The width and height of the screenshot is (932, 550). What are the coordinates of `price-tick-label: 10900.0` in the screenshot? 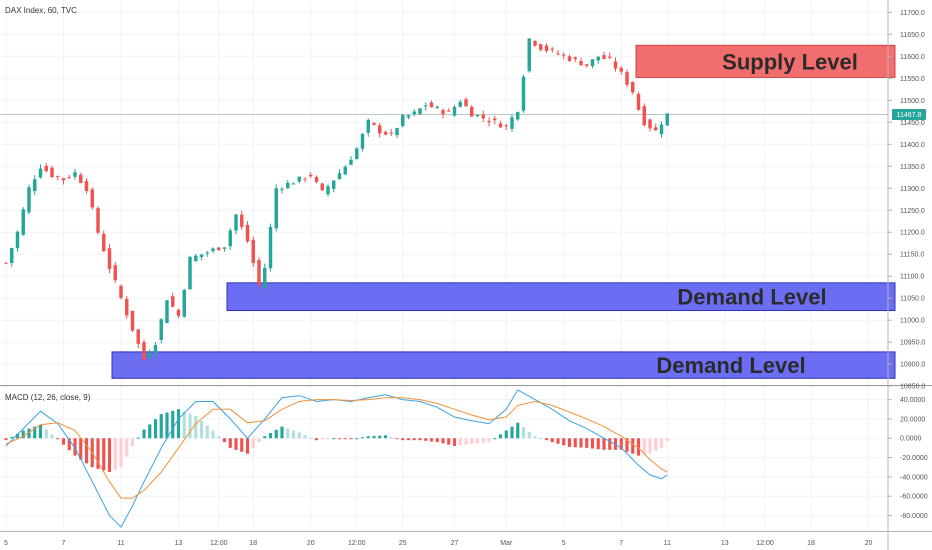 It's located at (912, 365).